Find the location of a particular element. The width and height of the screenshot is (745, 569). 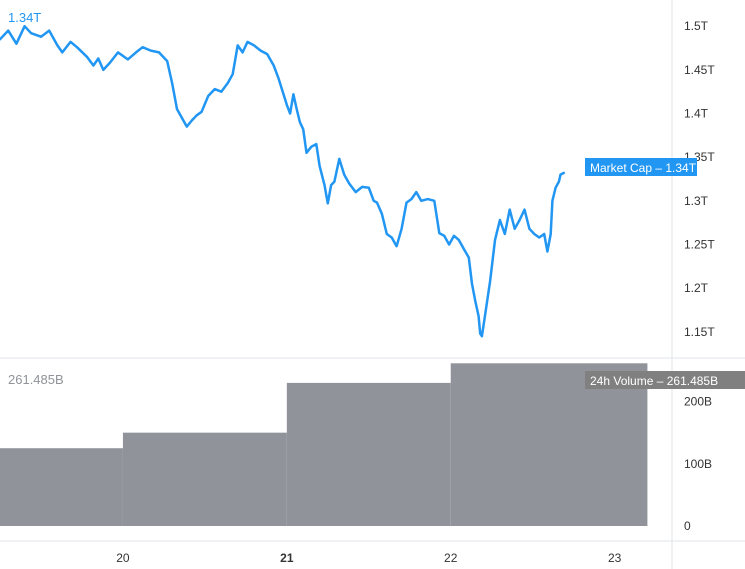

time-tick-label: 20 is located at coordinates (123, 558).